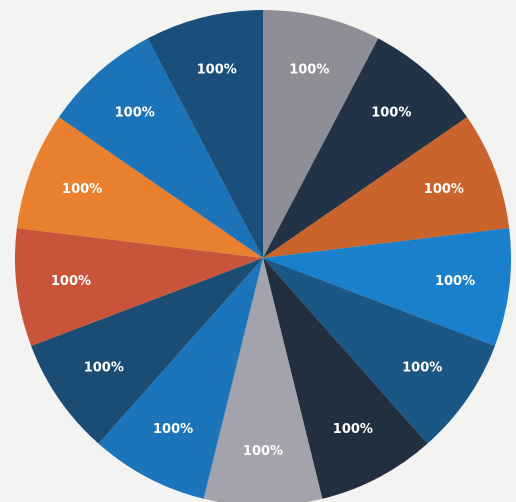 The image size is (516, 502). Describe the element at coordinates (135, 113) in the screenshot. I see `pie-slice-label-12: 100%` at that location.